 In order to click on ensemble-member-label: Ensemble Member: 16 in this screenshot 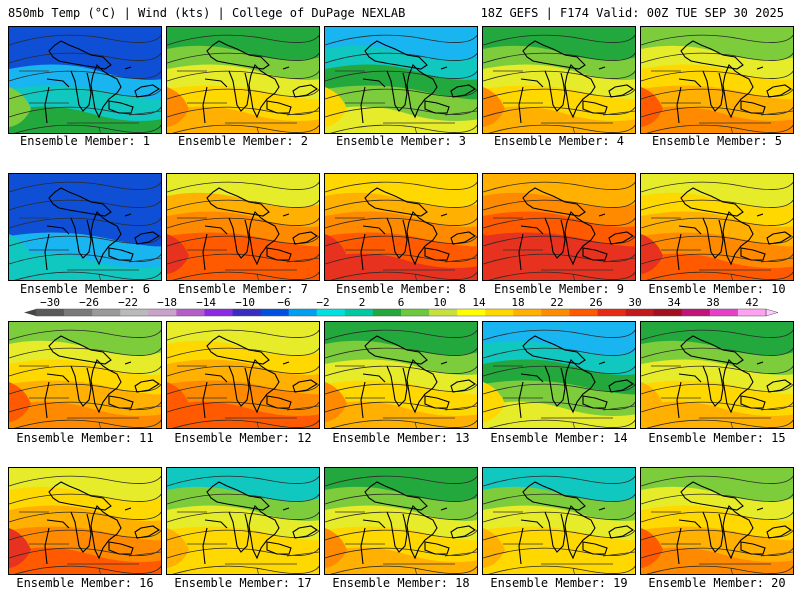, I will do `click(85, 583)`.